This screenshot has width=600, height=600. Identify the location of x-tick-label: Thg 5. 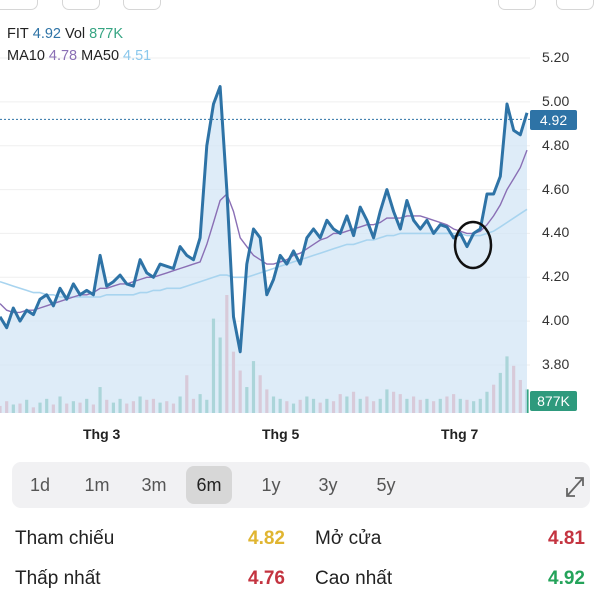
(281, 434).